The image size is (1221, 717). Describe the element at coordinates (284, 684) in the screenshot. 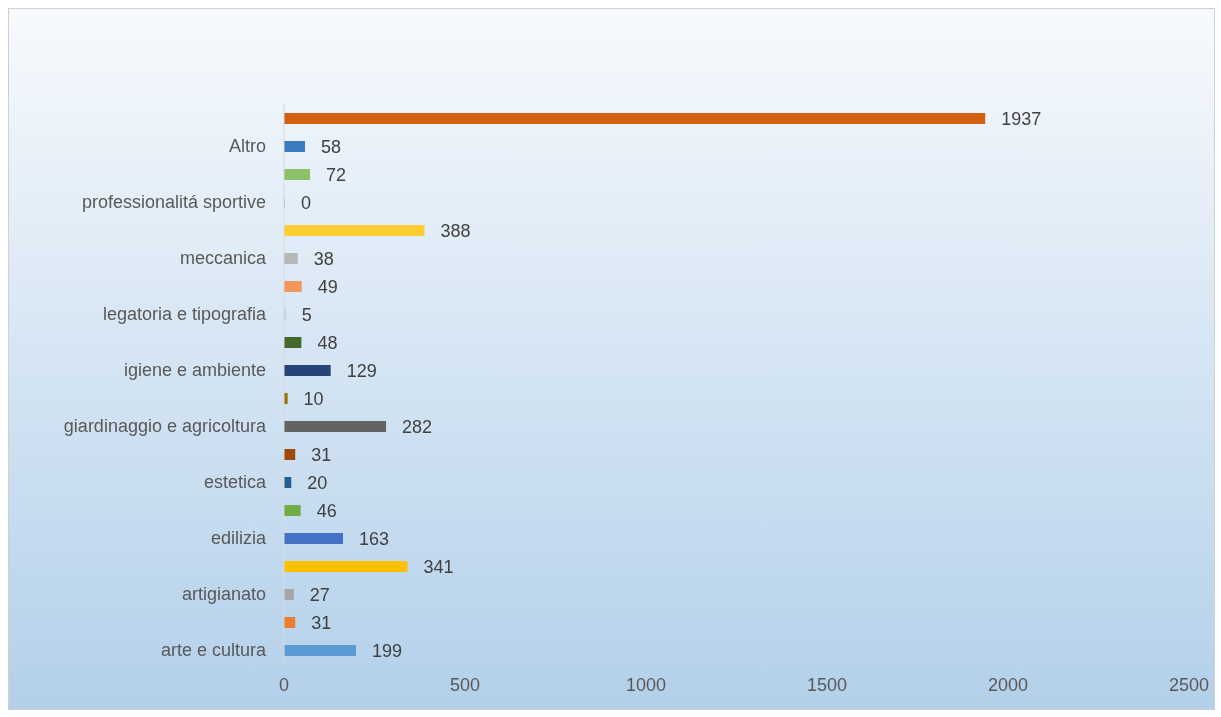

I see `x-tick-label: 0` at that location.